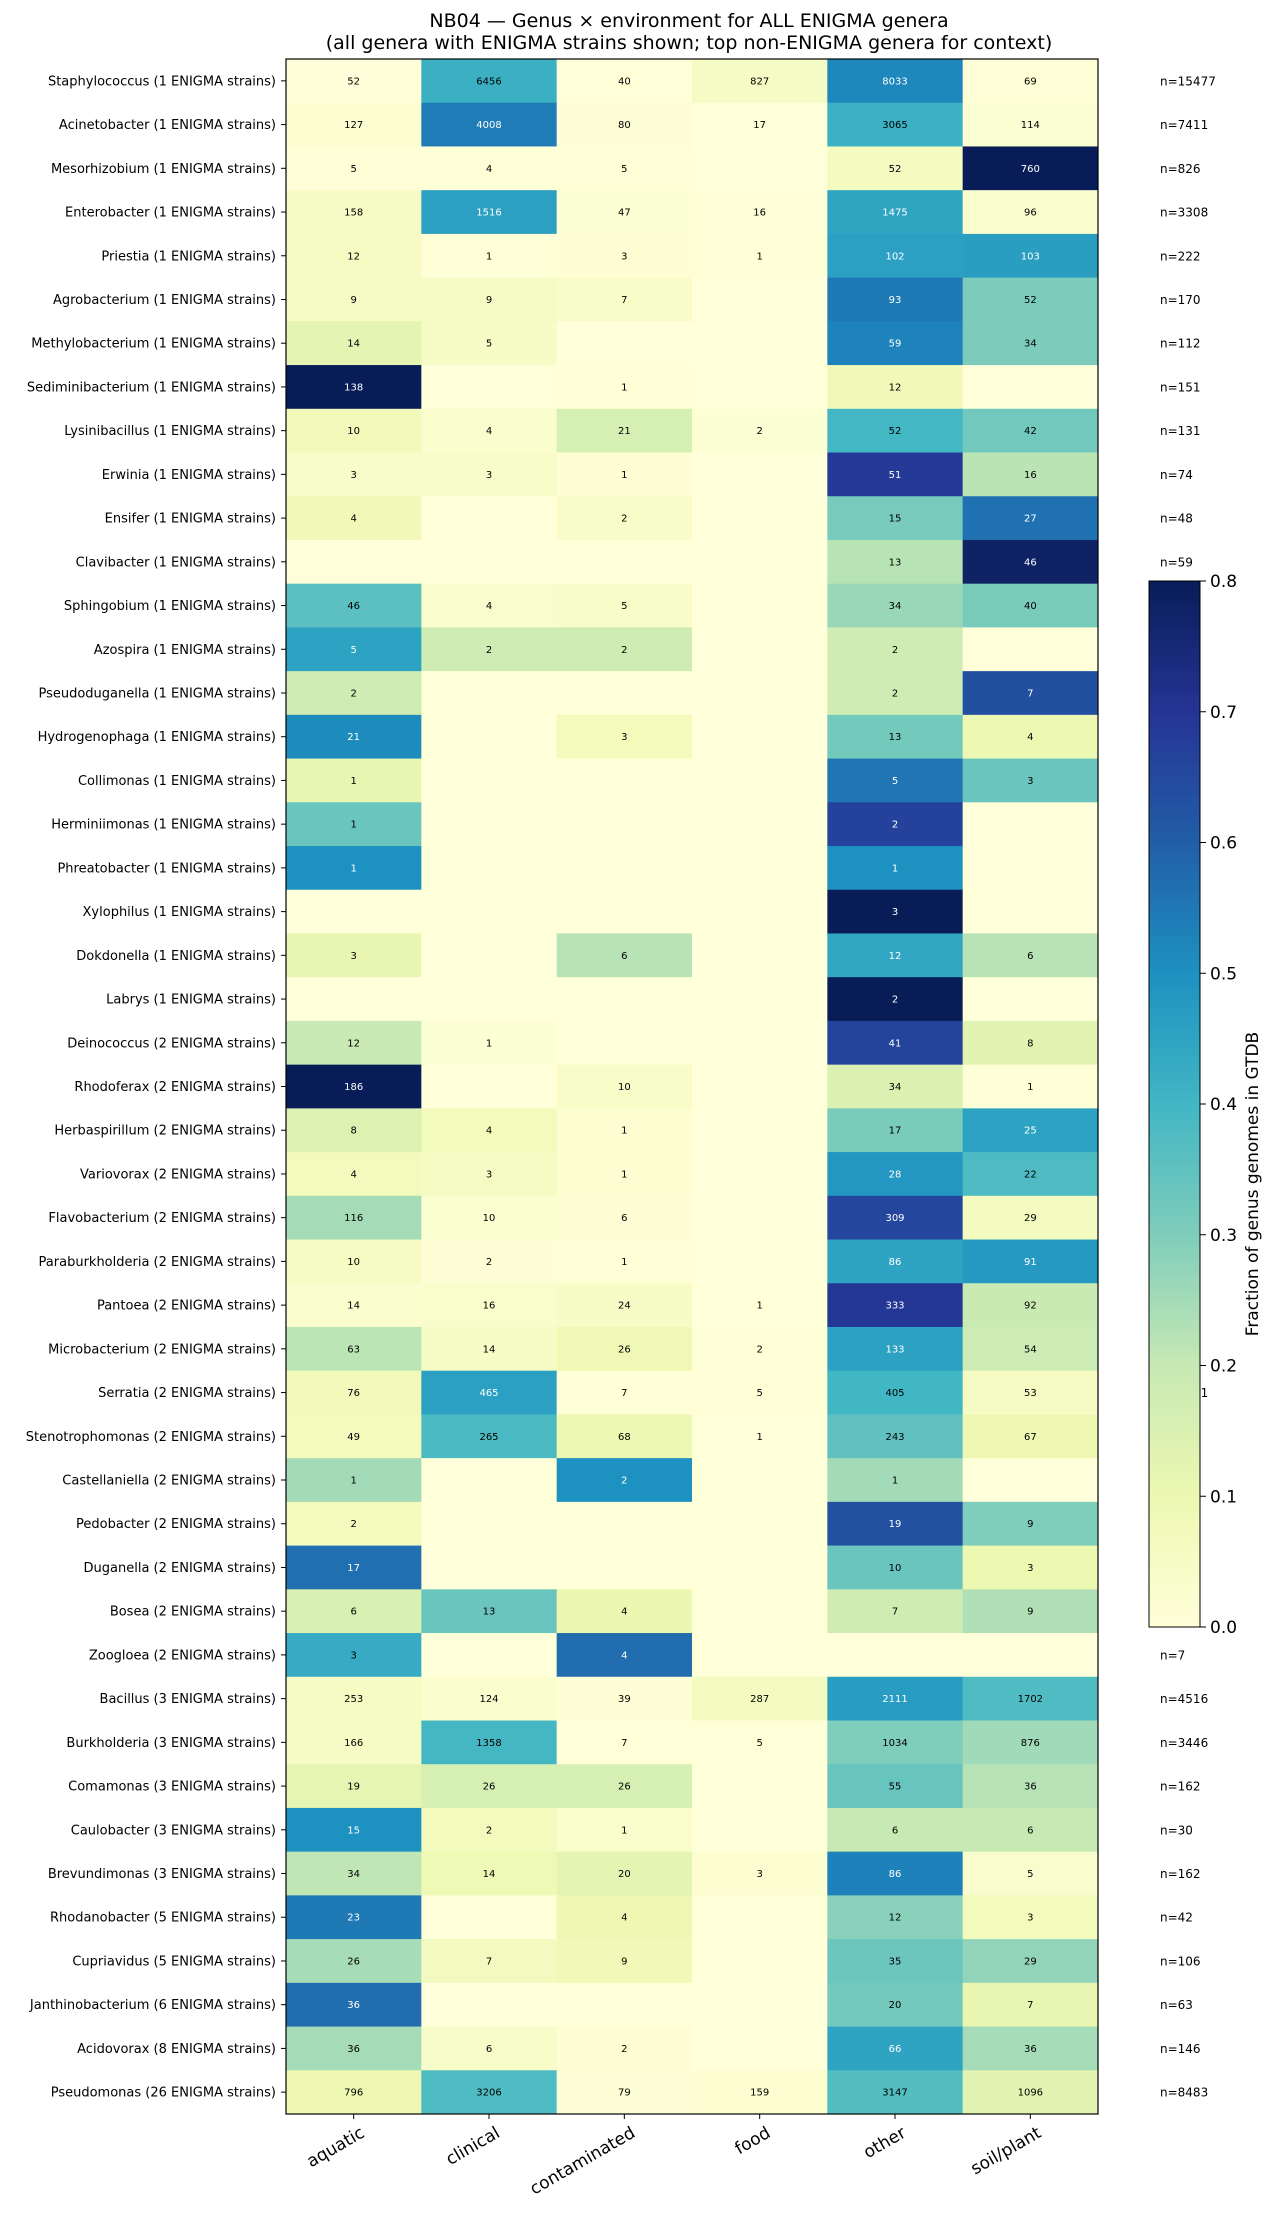  Describe the element at coordinates (1223, 582) in the screenshot. I see `colorbar-tick-label: 0.8` at that location.